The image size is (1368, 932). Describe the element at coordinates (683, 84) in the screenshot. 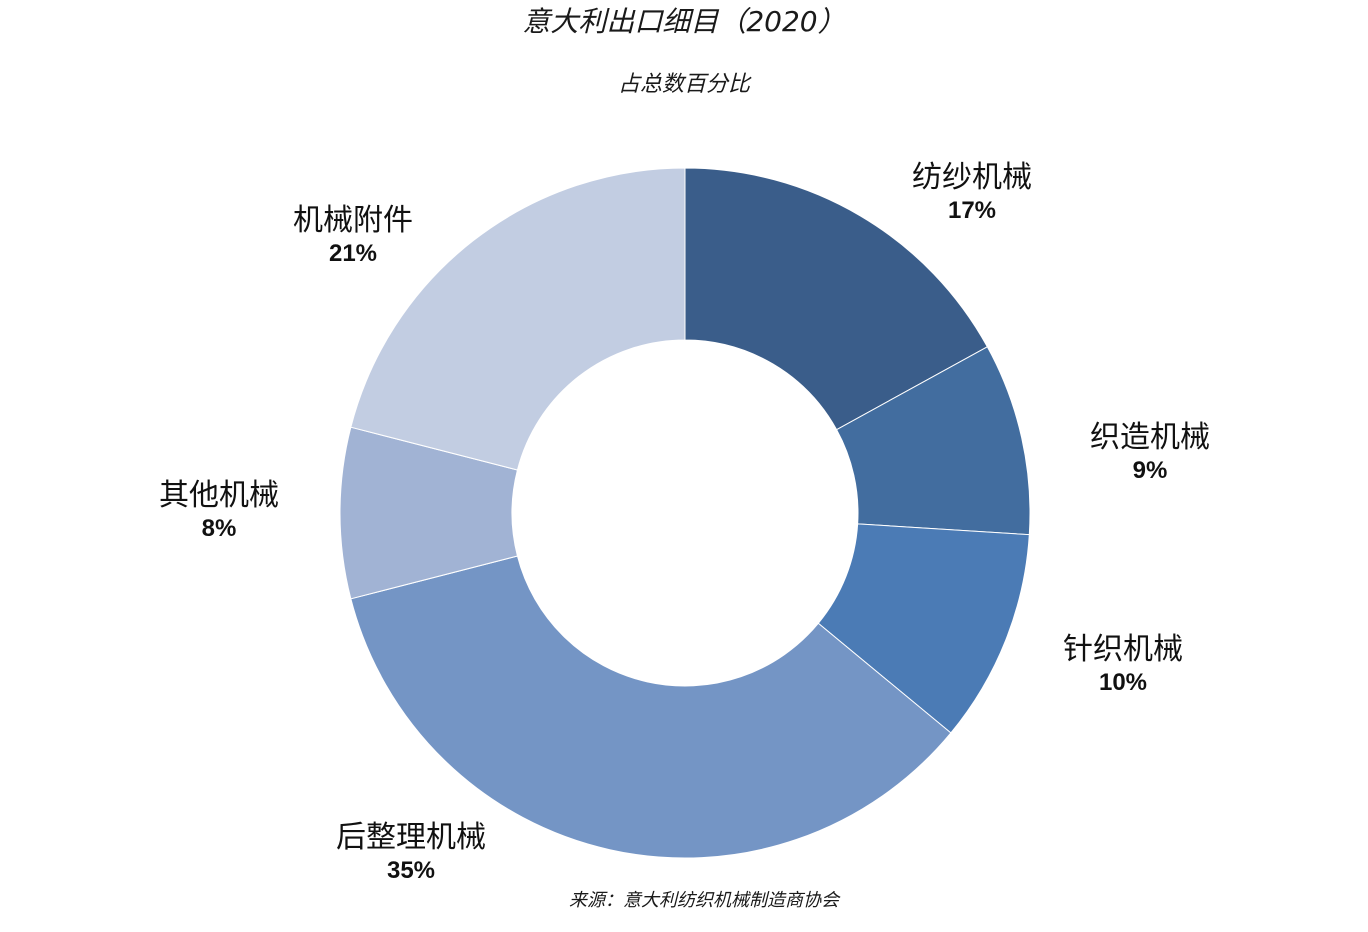

I see `chart-subtitle: 占总数百分比` at that location.